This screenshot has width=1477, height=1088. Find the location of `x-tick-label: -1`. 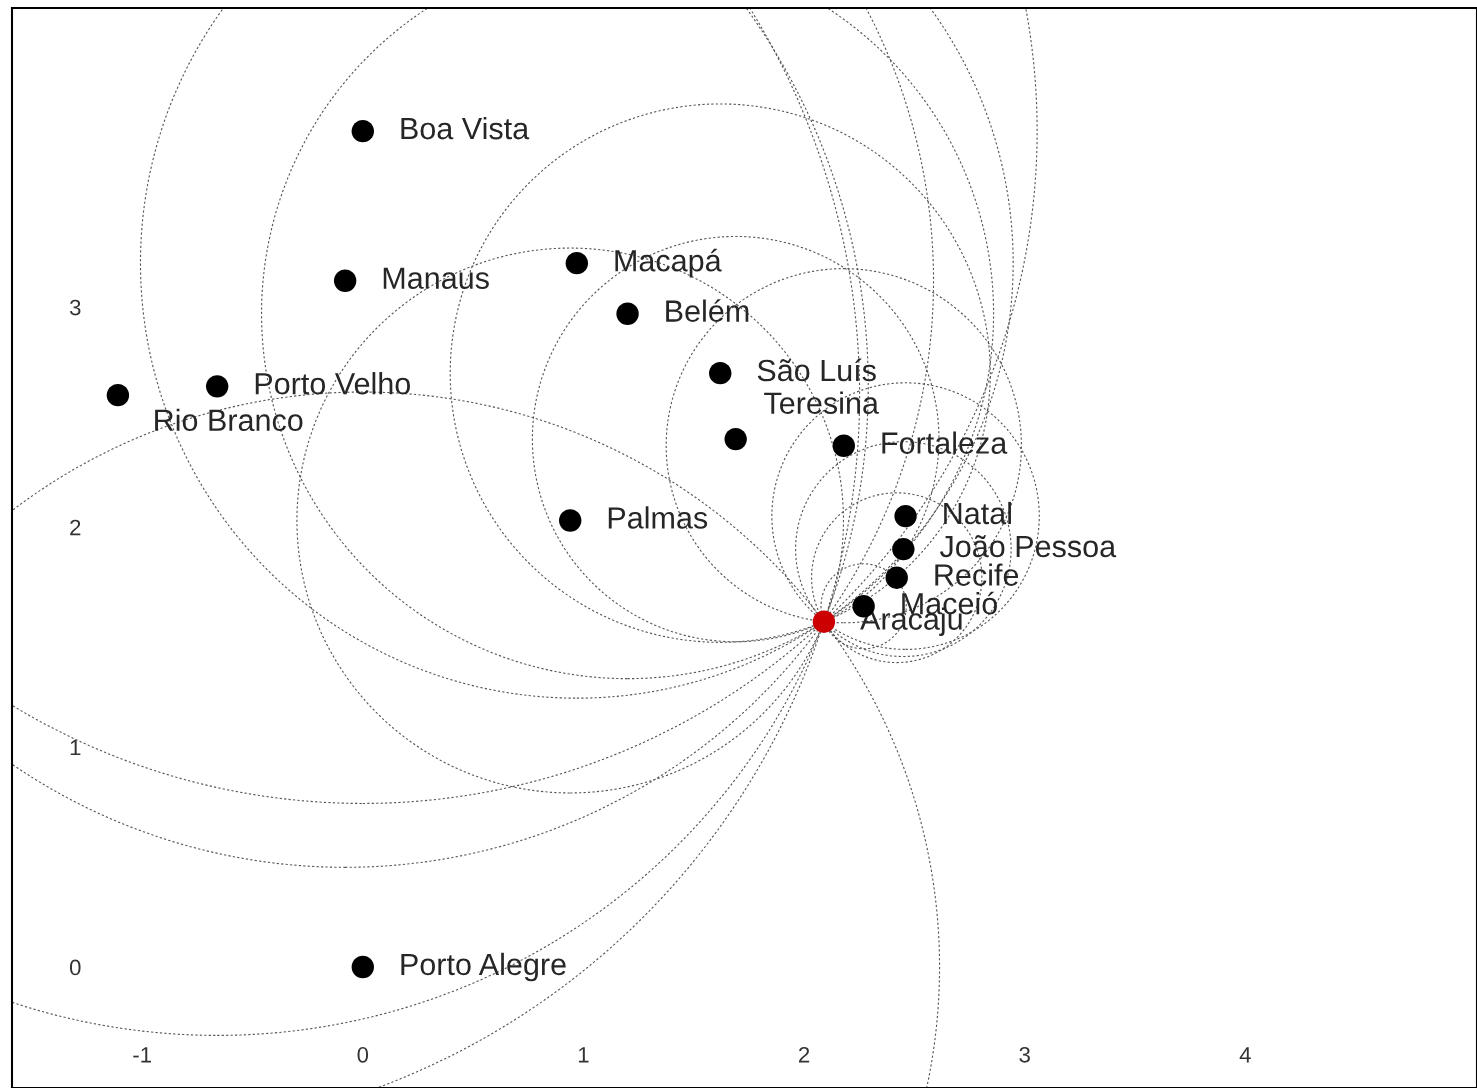

x-tick-label: -1 is located at coordinates (142, 1055).